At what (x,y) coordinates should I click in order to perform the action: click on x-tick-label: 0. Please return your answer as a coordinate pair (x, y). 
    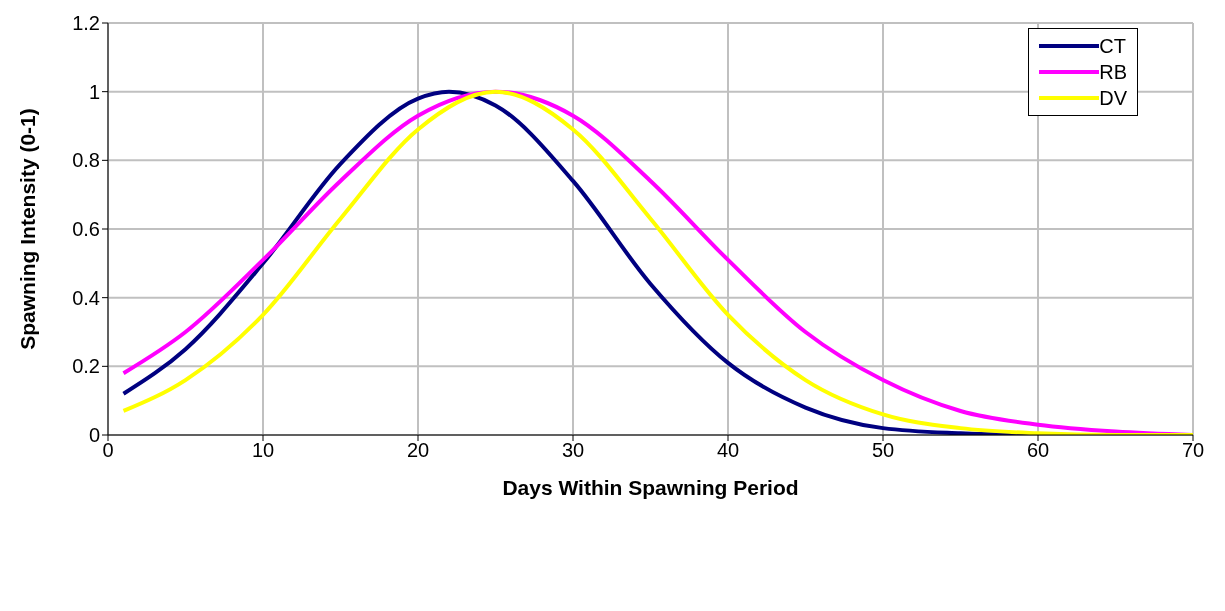
    Looking at the image, I should click on (108, 450).